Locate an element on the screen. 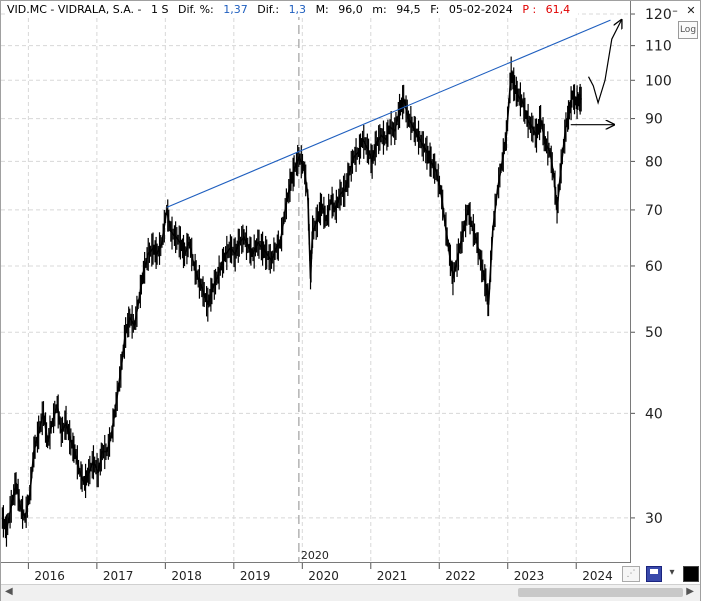  ticker-label: VID.MC - VIDRALA, S.A. - is located at coordinates (74, 9).